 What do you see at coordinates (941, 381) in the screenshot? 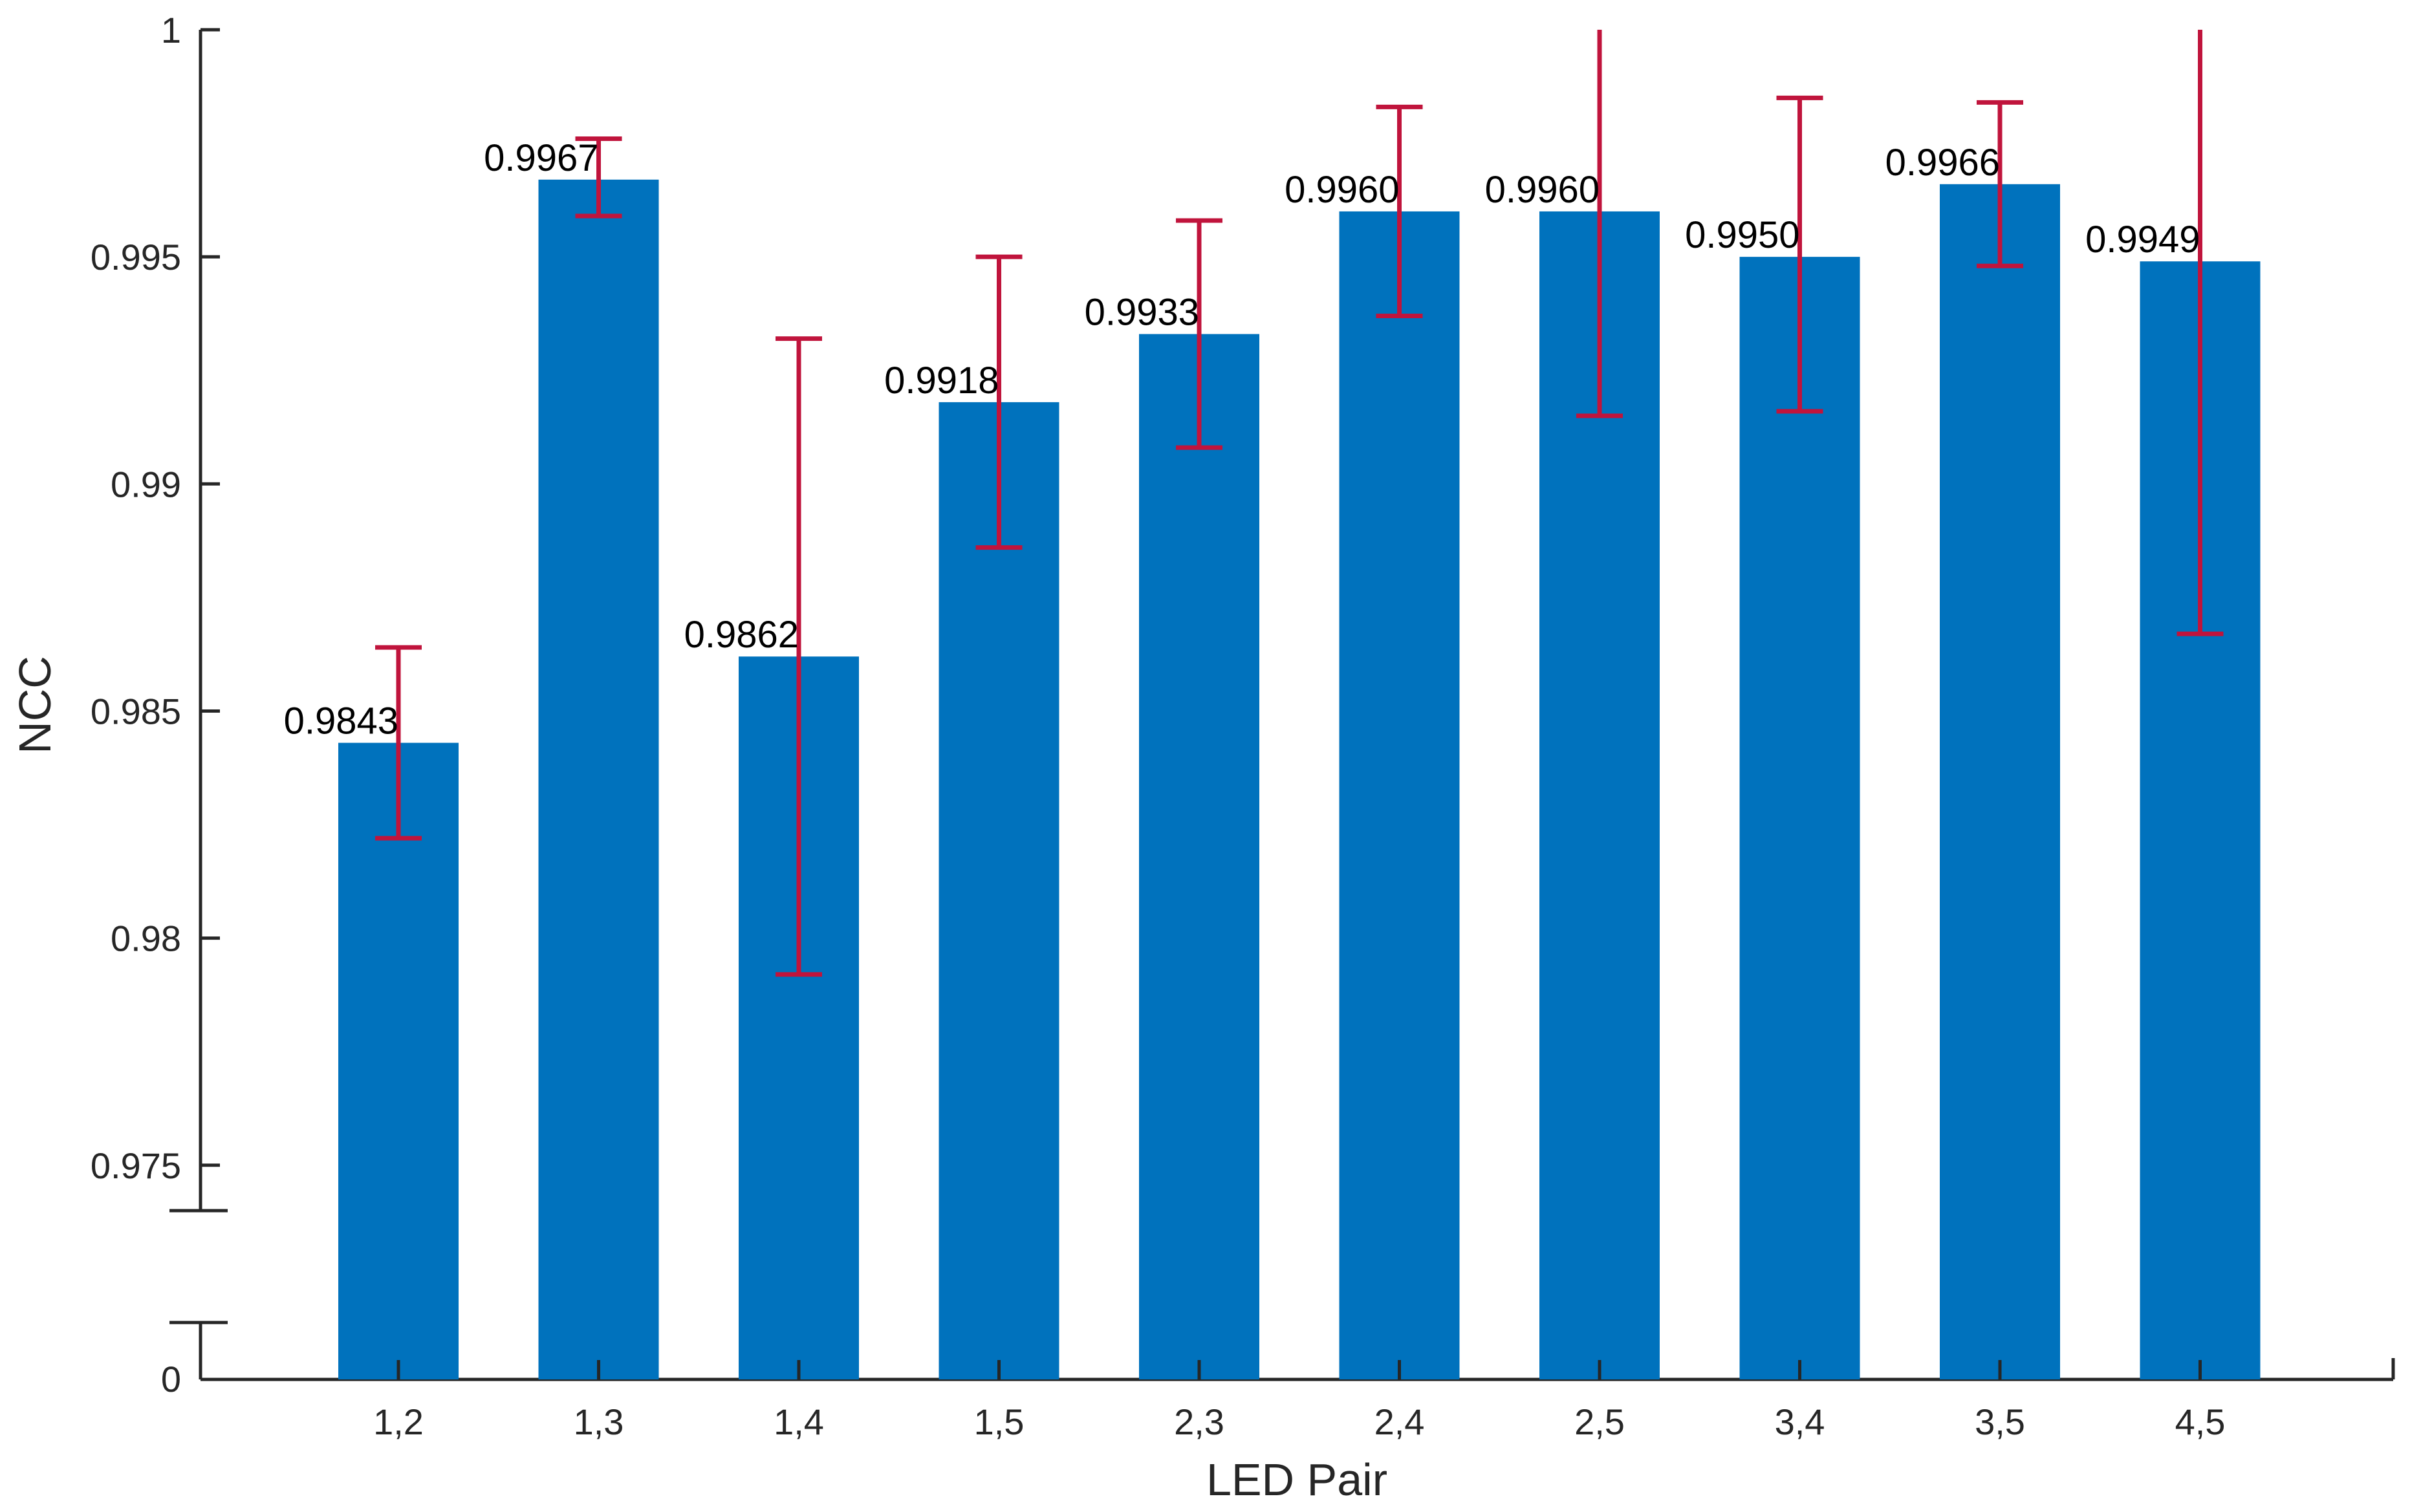
I see `data-label-1-5: 0.9918` at bounding box center [941, 381].